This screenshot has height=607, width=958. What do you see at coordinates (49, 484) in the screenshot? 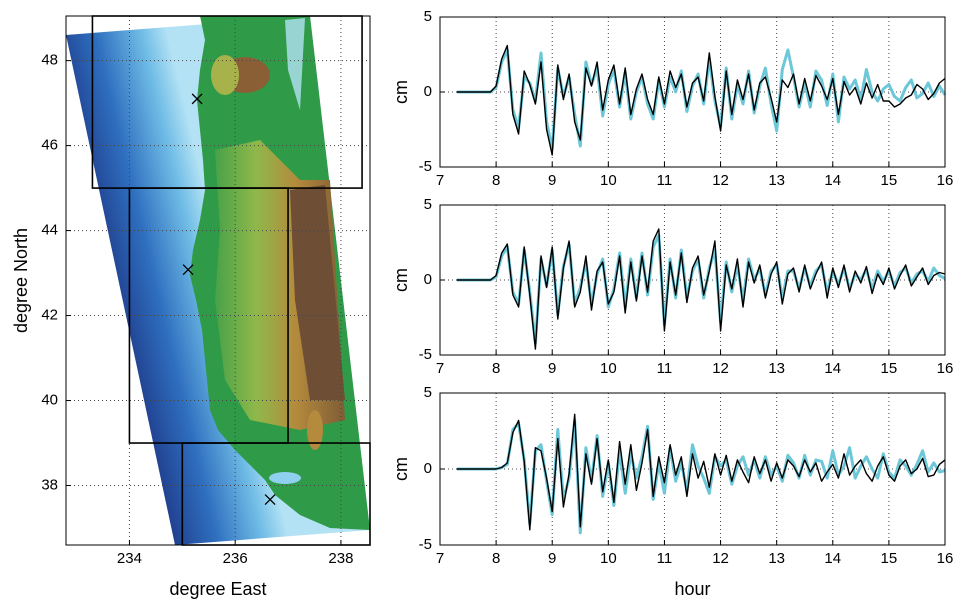
I see `y-tick-label: 38` at bounding box center [49, 484].